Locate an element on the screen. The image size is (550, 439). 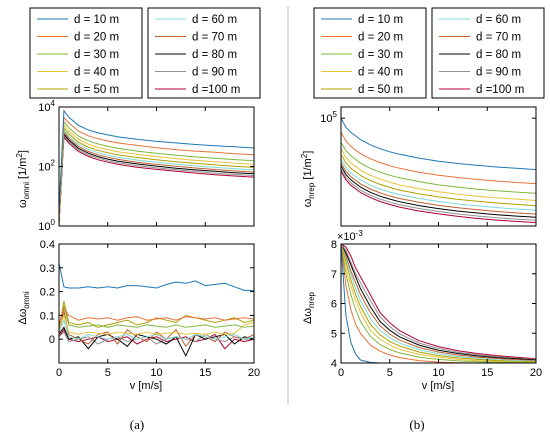
legend-label: d = 90 m is located at coordinates (214, 73).